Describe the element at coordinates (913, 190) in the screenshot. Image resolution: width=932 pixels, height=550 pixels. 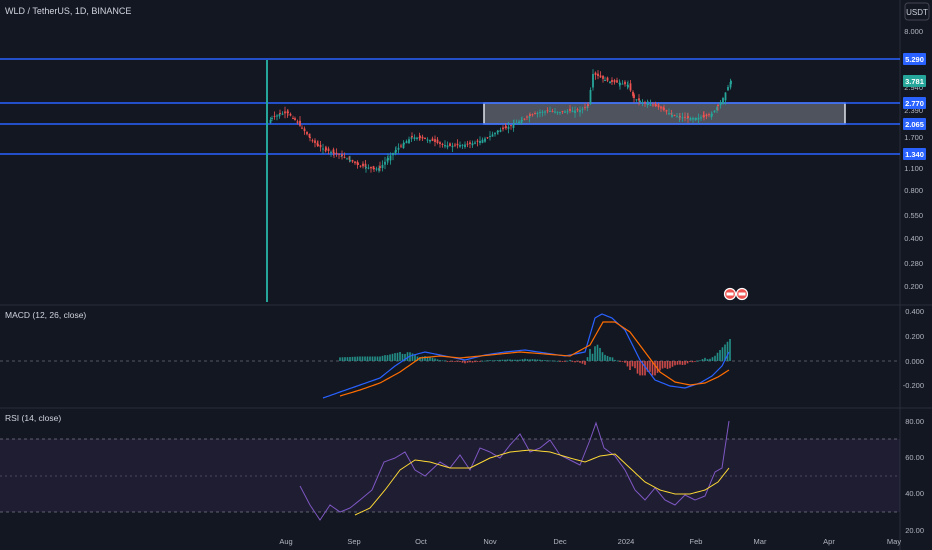
I see `price-tick-label: 0.800` at that location.